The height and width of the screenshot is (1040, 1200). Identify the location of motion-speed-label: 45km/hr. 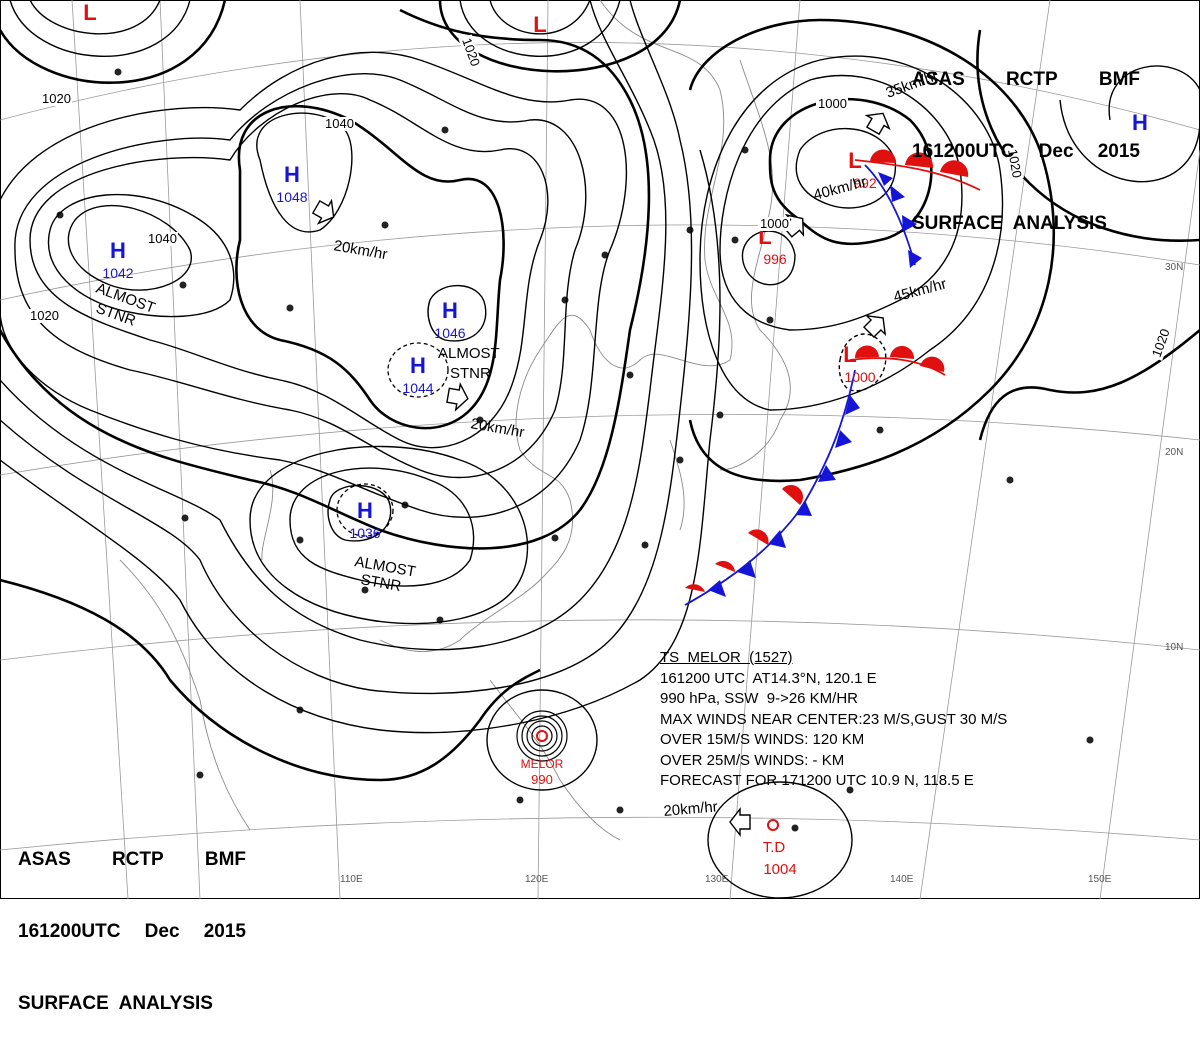
(920, 290).